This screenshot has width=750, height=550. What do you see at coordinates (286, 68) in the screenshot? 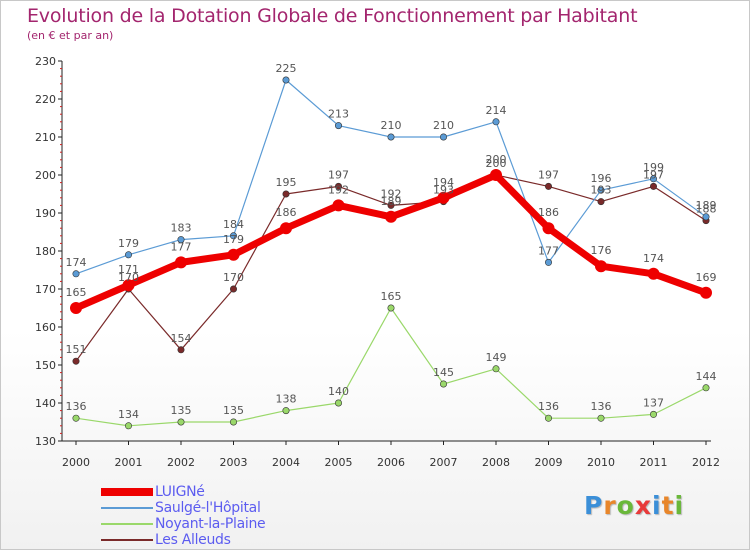
I see `data-label: 225` at bounding box center [286, 68].